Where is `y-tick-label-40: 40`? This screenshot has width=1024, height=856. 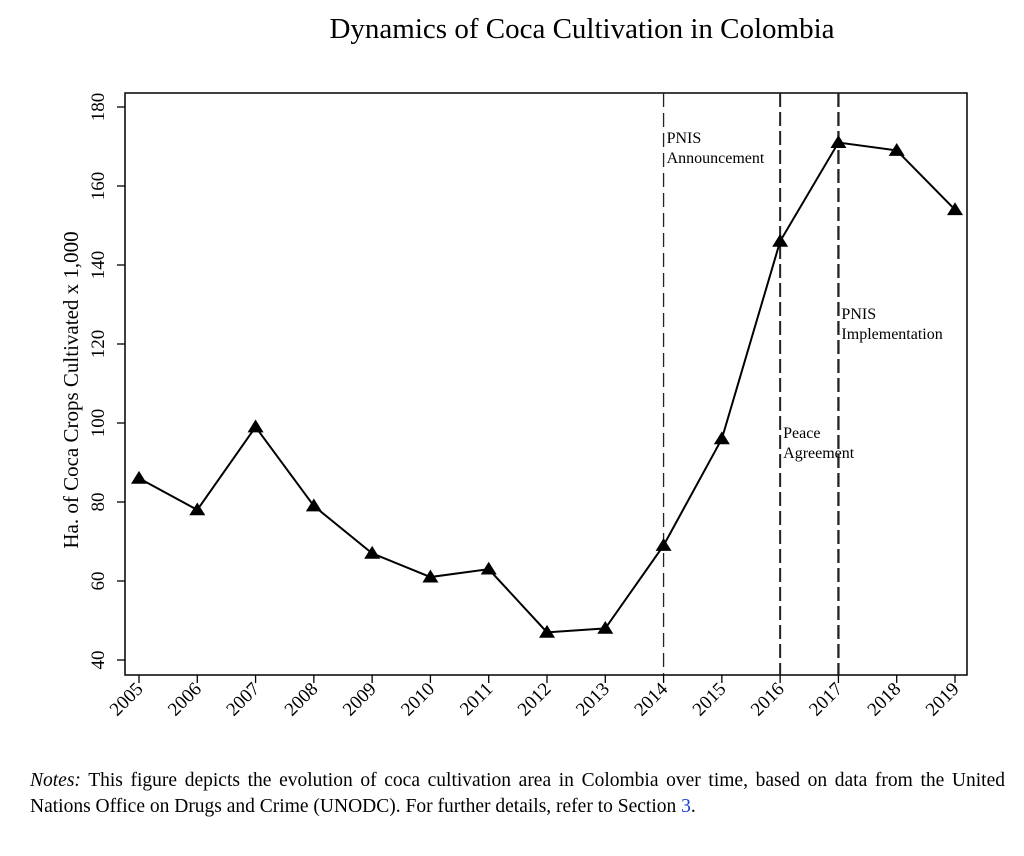 y-tick-label-40: 40 is located at coordinates (98, 660).